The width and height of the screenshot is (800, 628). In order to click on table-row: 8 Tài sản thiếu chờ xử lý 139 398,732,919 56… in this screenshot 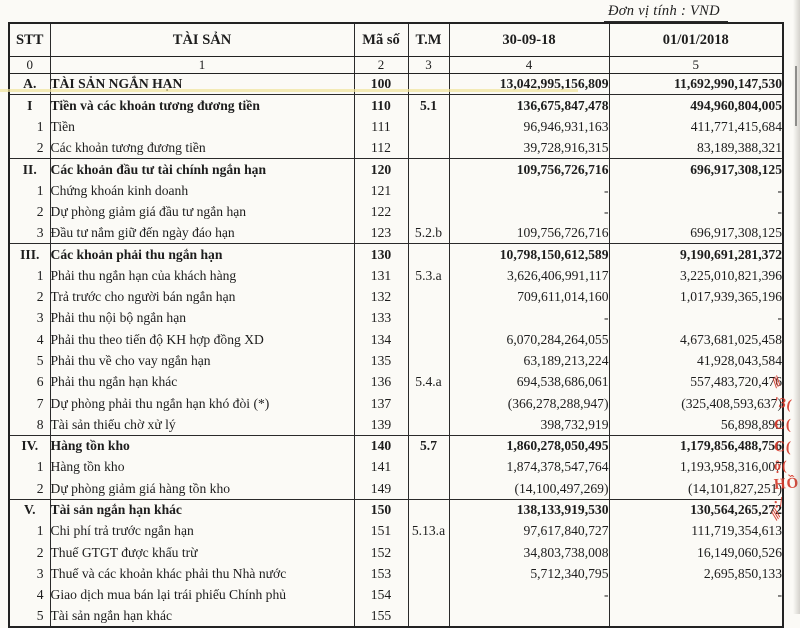, I will do `click(395, 425)`.